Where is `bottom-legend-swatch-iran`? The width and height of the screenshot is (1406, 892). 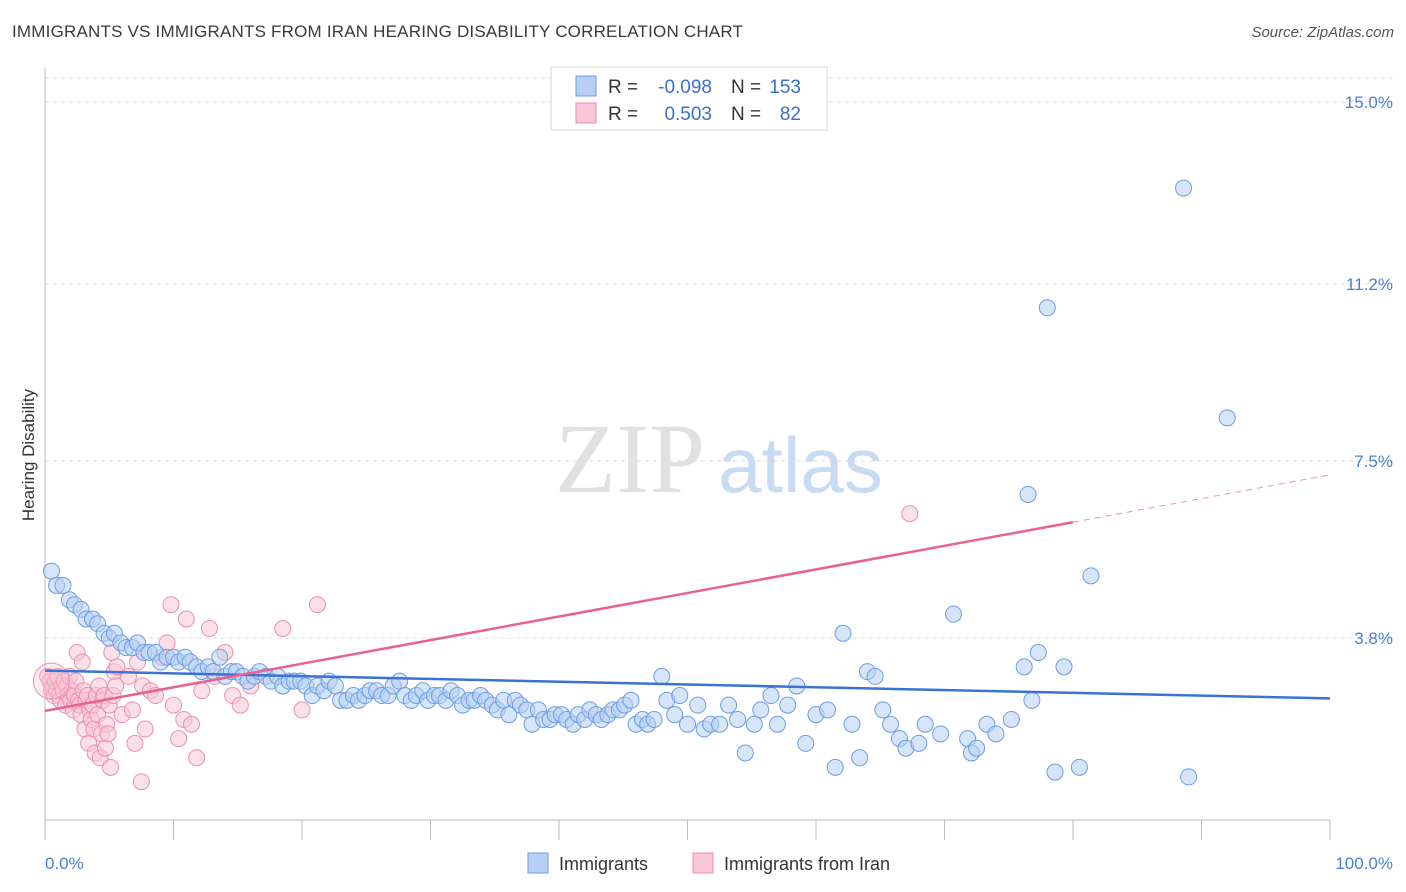
bottom-legend-swatch-iran is located at coordinates (703, 863).